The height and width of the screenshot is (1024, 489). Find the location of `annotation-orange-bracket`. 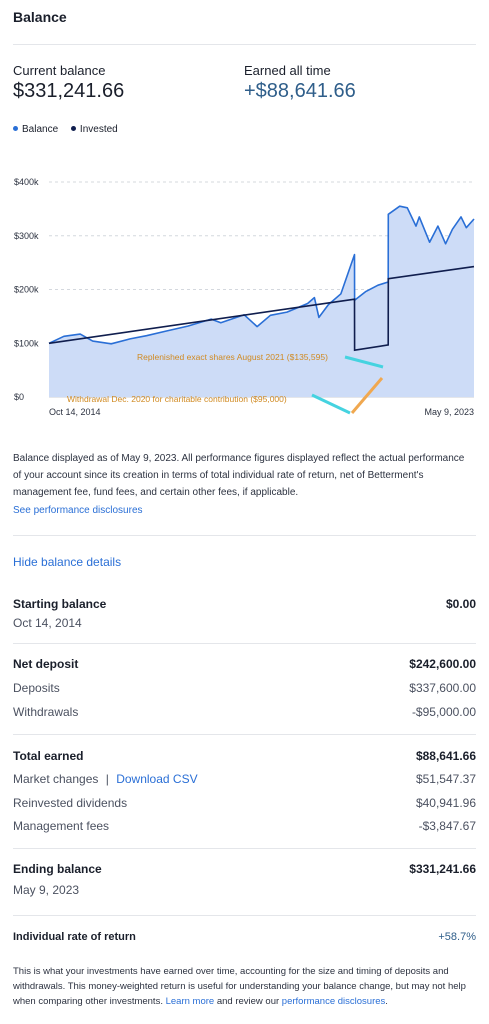

annotation-orange-bracket is located at coordinates (367, 395).